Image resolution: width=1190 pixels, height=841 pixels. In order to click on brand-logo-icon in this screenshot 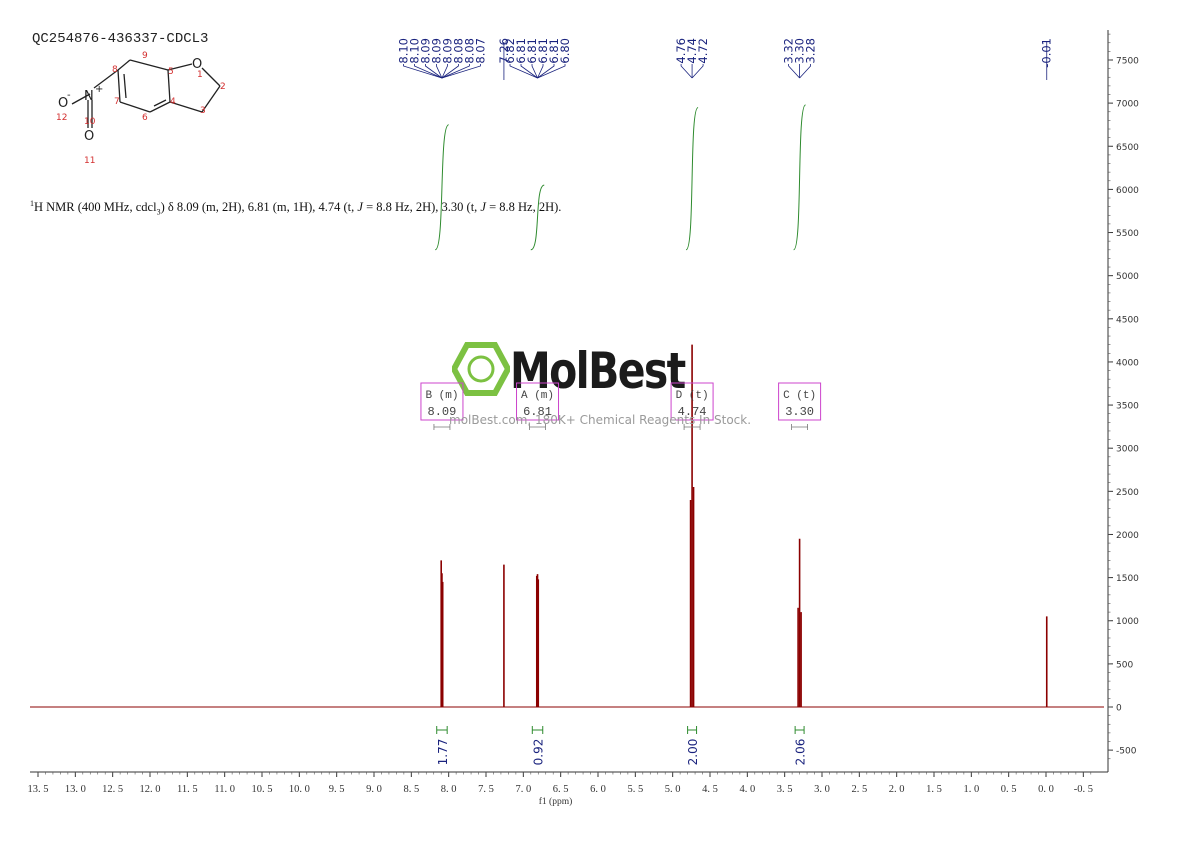, I will do `click(481, 369)`.